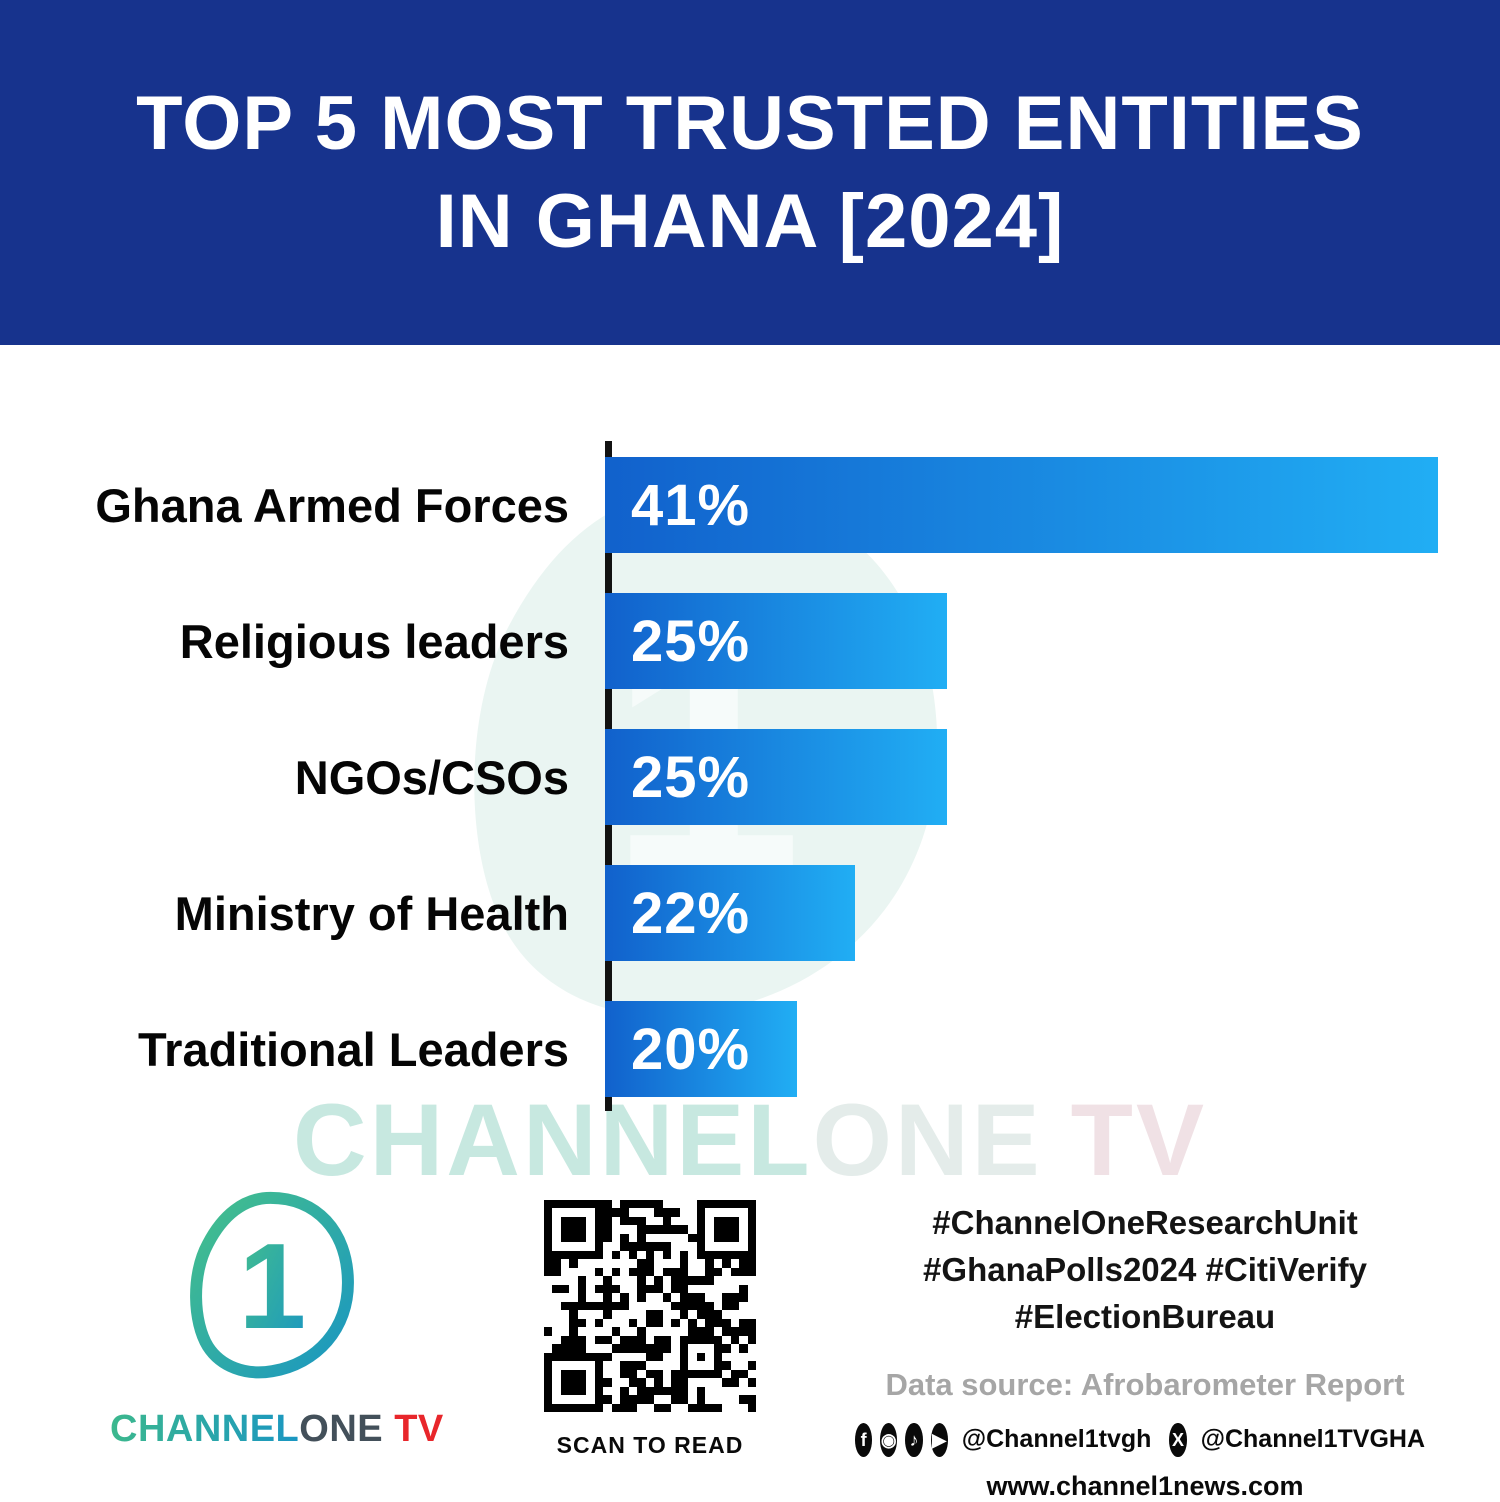 The width and height of the screenshot is (1500, 1502). Describe the element at coordinates (1178, 1439) in the screenshot. I see `x-icon: X` at that location.